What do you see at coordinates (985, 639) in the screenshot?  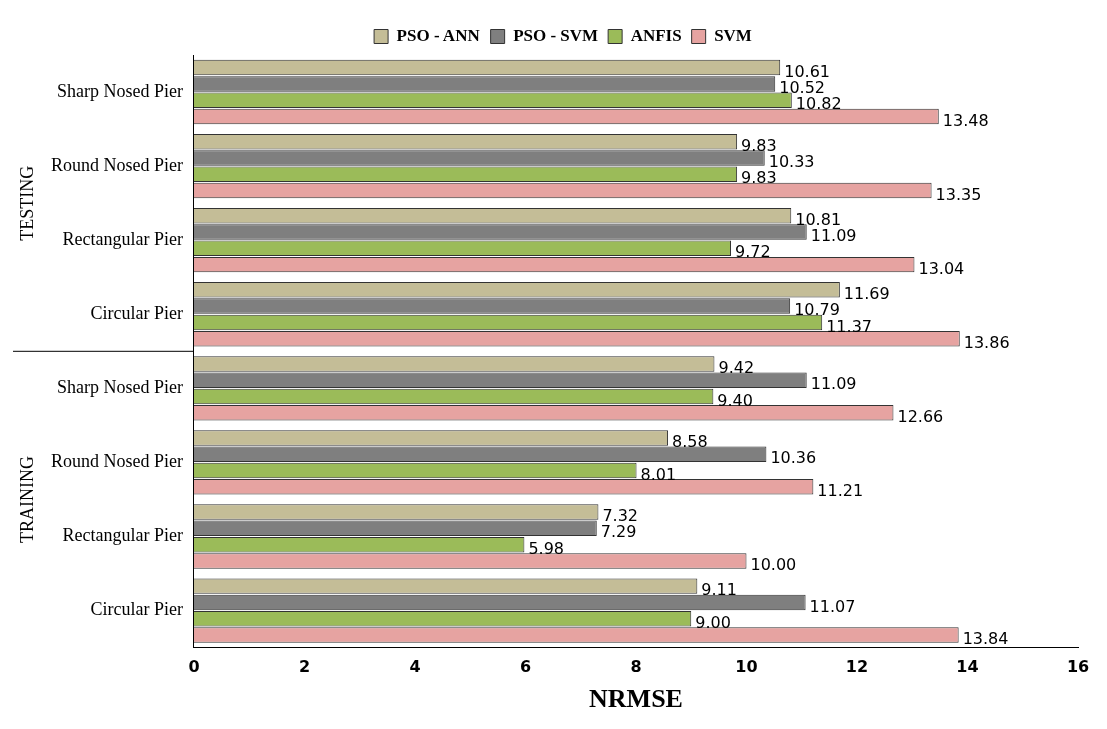 I see `data-label: 13.84` at bounding box center [985, 639].